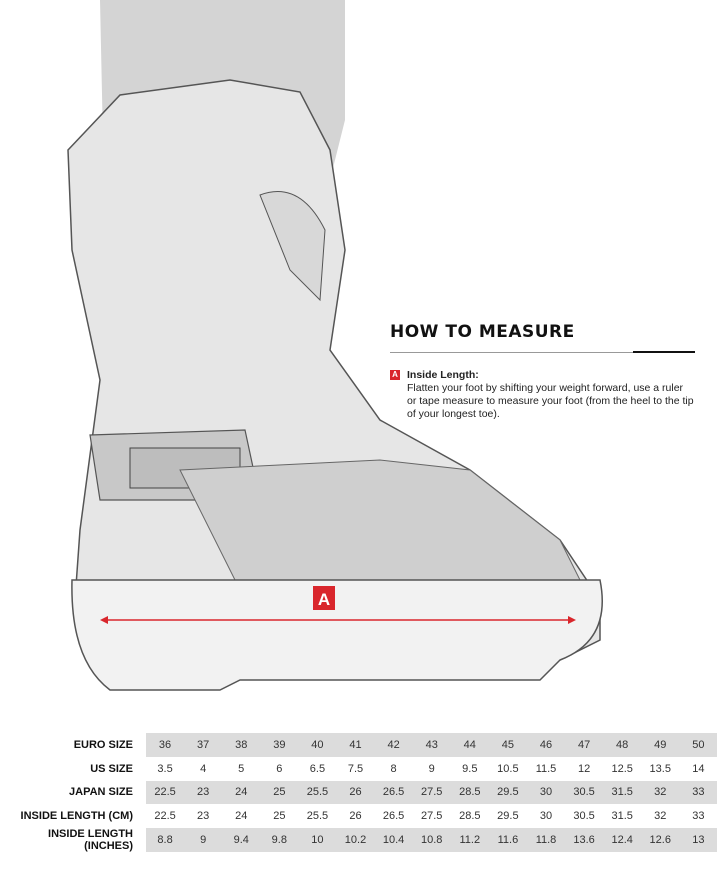 The image size is (728, 869). Describe the element at coordinates (203, 768) in the screenshot. I see `table-cell: 4` at that location.